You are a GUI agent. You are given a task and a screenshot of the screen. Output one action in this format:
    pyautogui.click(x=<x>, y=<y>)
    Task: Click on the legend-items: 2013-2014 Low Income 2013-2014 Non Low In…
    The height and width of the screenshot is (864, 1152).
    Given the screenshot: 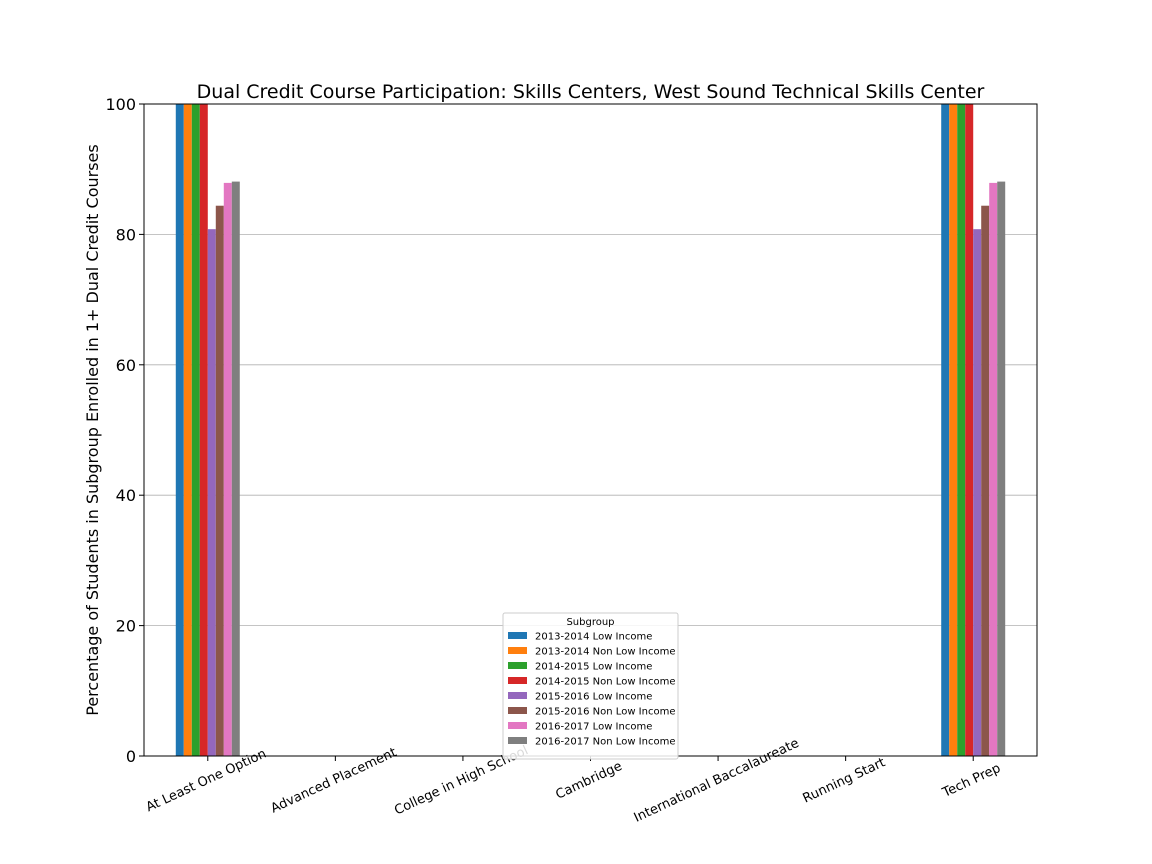 What is the action you would take?
    pyautogui.click(x=591, y=690)
    